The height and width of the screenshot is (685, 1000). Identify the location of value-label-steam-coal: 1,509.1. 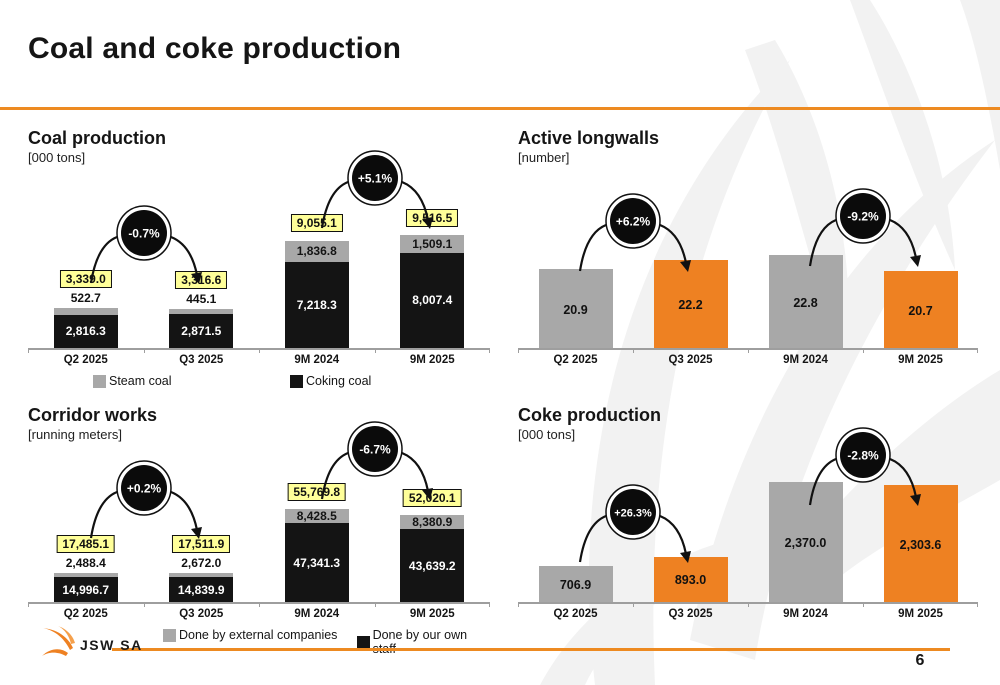
(432, 243).